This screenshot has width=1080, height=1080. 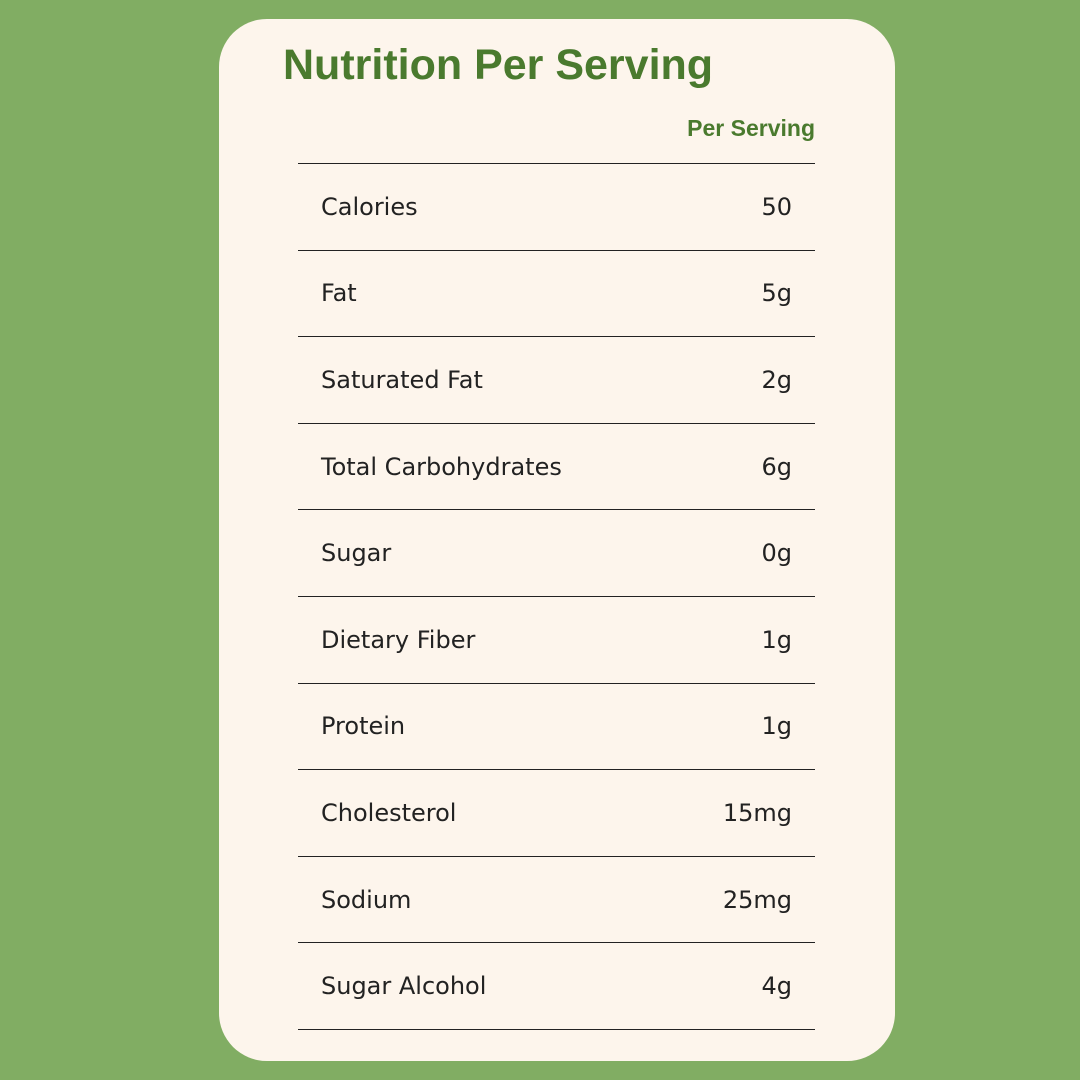 I want to click on table-row: Dietary Fiber 1g, so click(x=556, y=640).